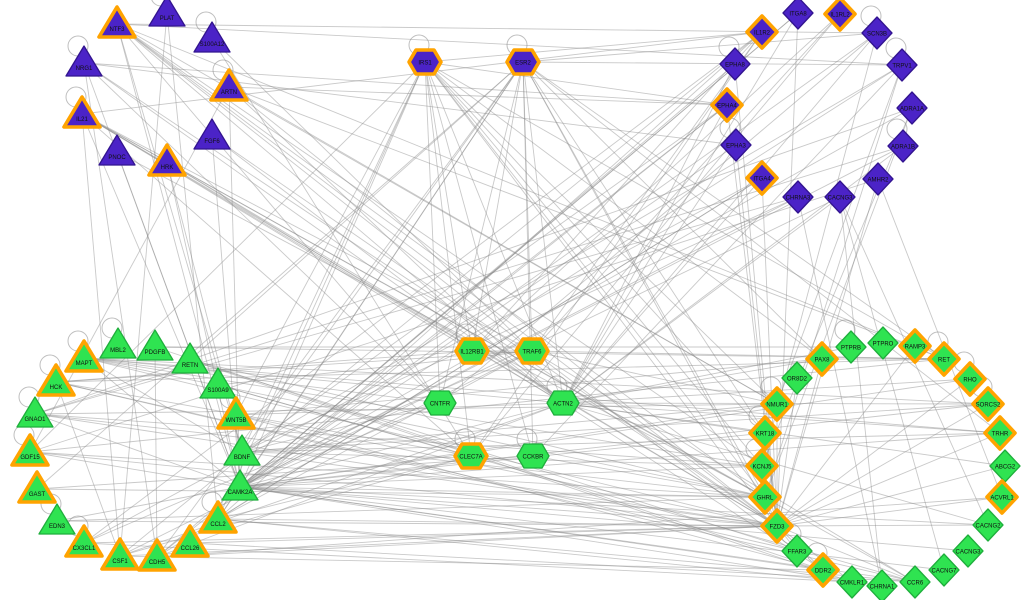 The height and width of the screenshot is (600, 1027). I want to click on node-camk2a, so click(240, 485).